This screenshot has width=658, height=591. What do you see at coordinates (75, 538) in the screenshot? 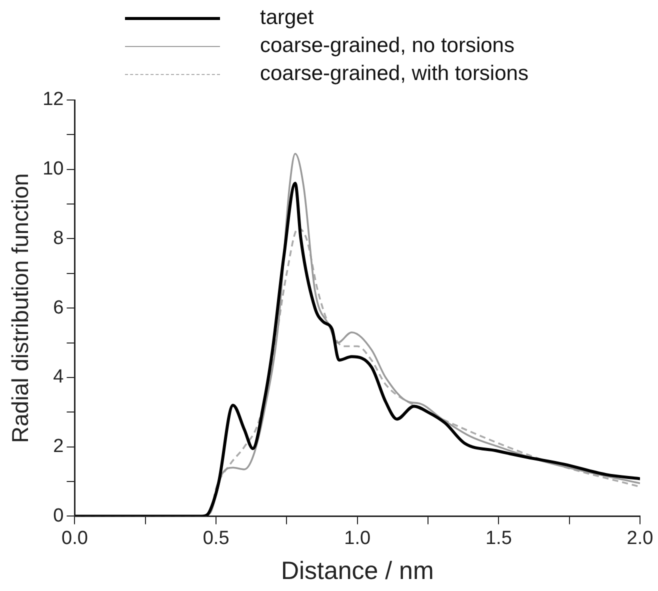
I see `x-tick-label: 0.0` at bounding box center [75, 538].